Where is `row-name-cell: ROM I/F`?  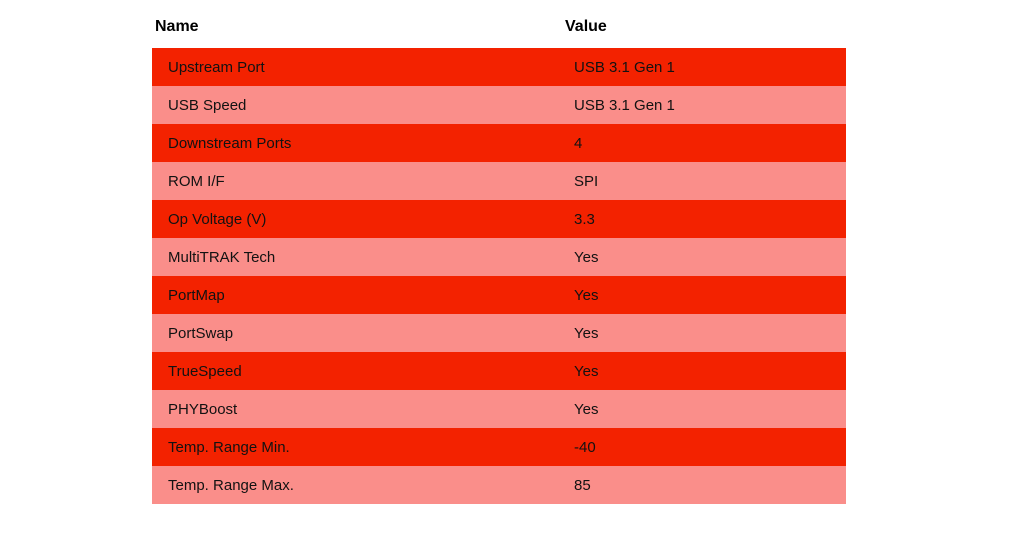
row-name-cell: ROM I/F is located at coordinates (196, 181).